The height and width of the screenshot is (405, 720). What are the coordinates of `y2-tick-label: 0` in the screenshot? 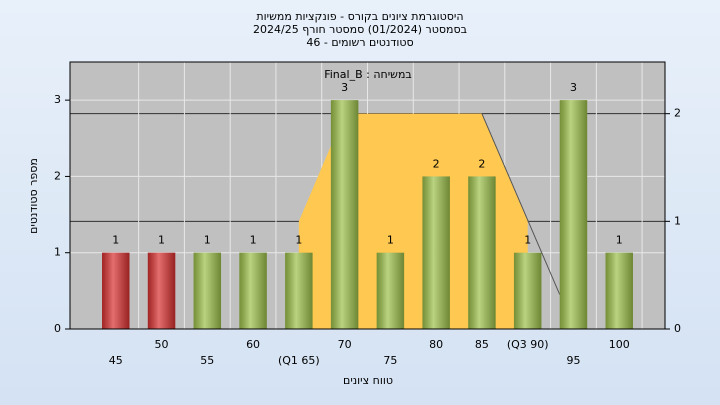 It's located at (677, 328).